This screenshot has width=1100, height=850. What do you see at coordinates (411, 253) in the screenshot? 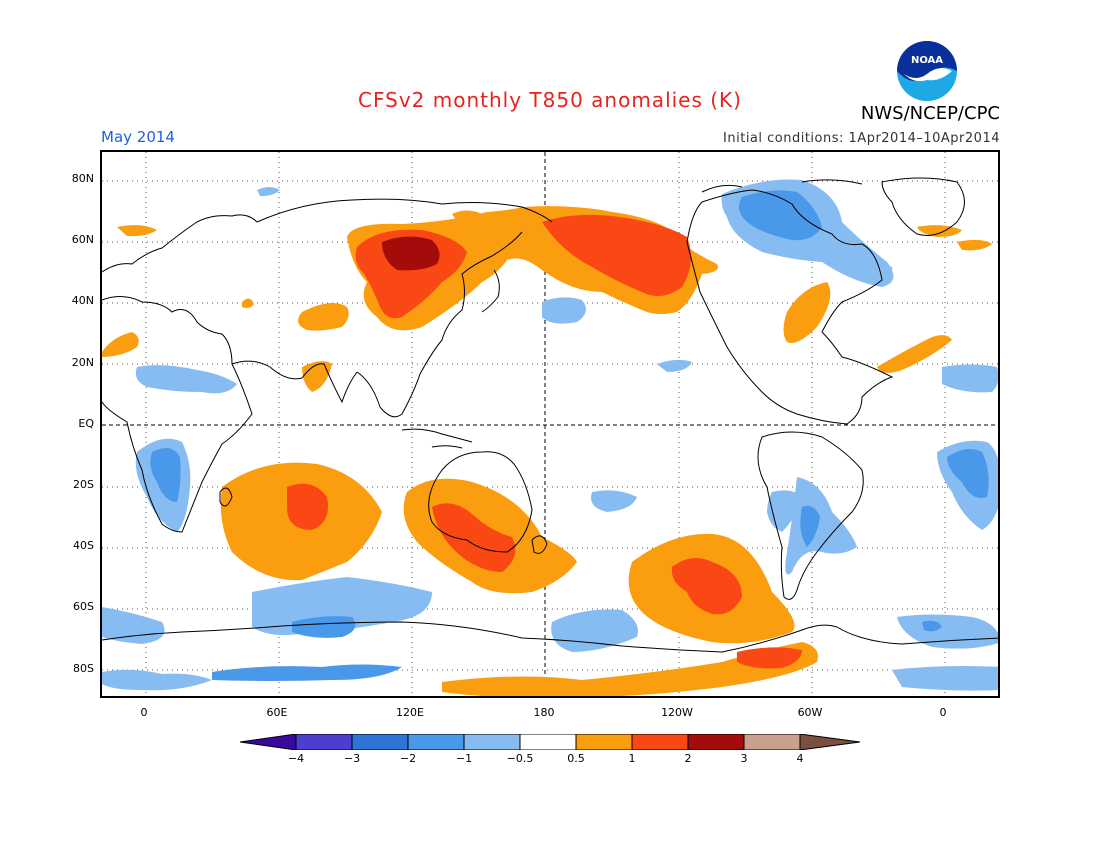
I see `warm-anomalies-3K` at bounding box center [411, 253].